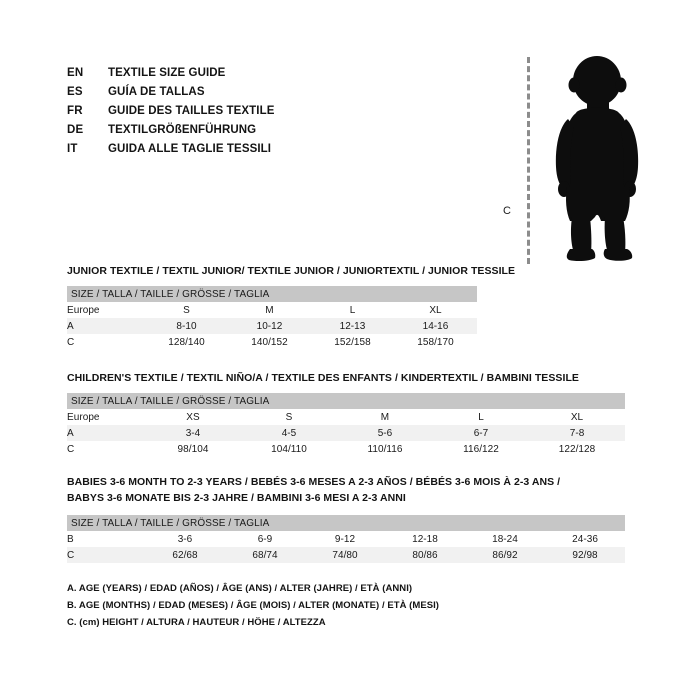  Describe the element at coordinates (425, 555) in the screenshot. I see `cell-value: 80/86` at that location.